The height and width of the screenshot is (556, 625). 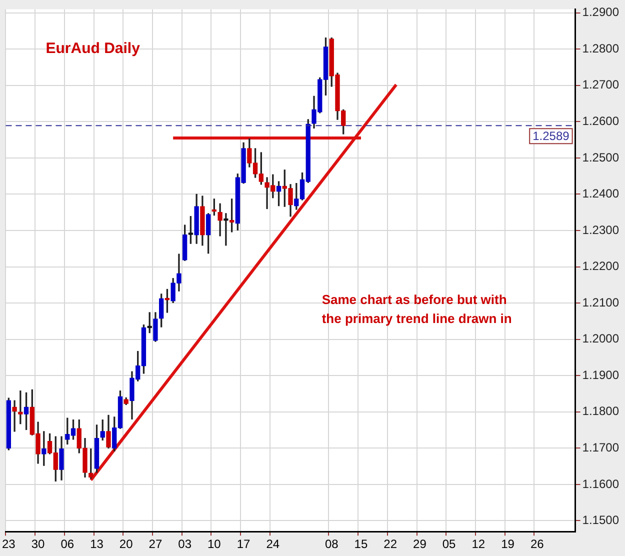 I want to click on text: EurAud Daily, so click(x=93, y=48).